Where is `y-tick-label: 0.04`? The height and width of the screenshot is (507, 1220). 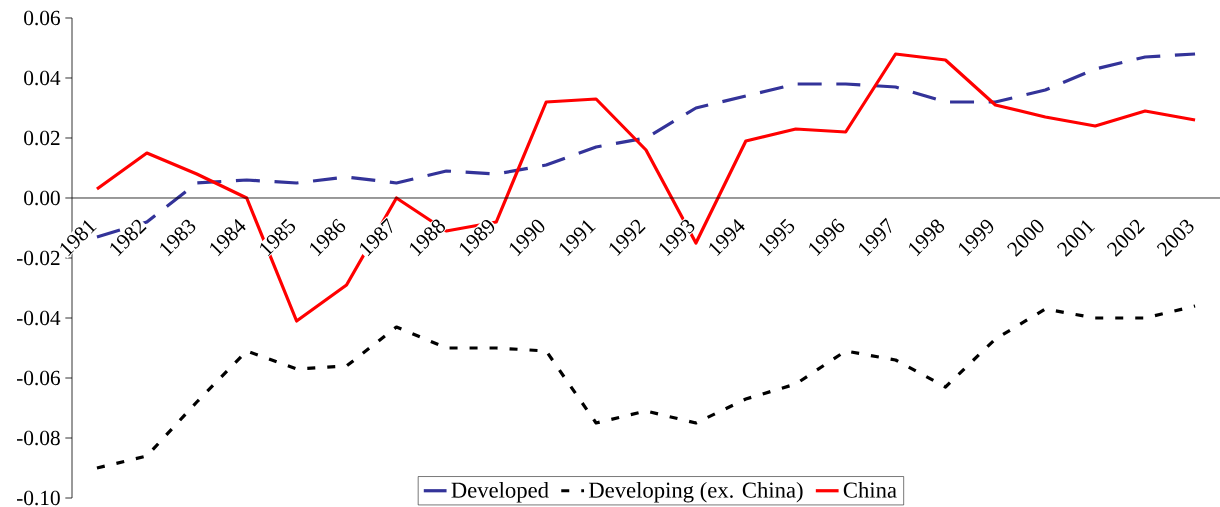 y-tick-label: 0.04 is located at coordinates (42, 78).